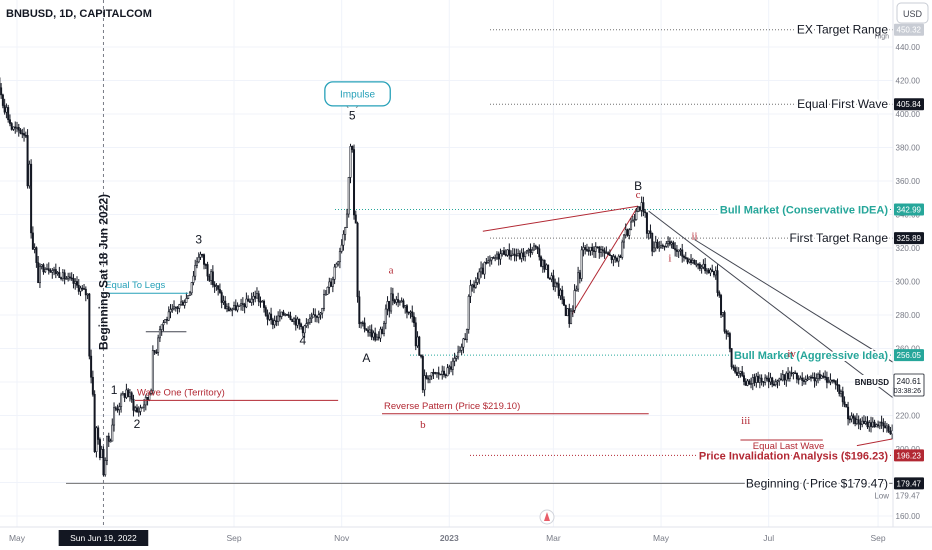 The height and width of the screenshot is (550, 932). I want to click on wave-label-a: A, so click(366, 358).